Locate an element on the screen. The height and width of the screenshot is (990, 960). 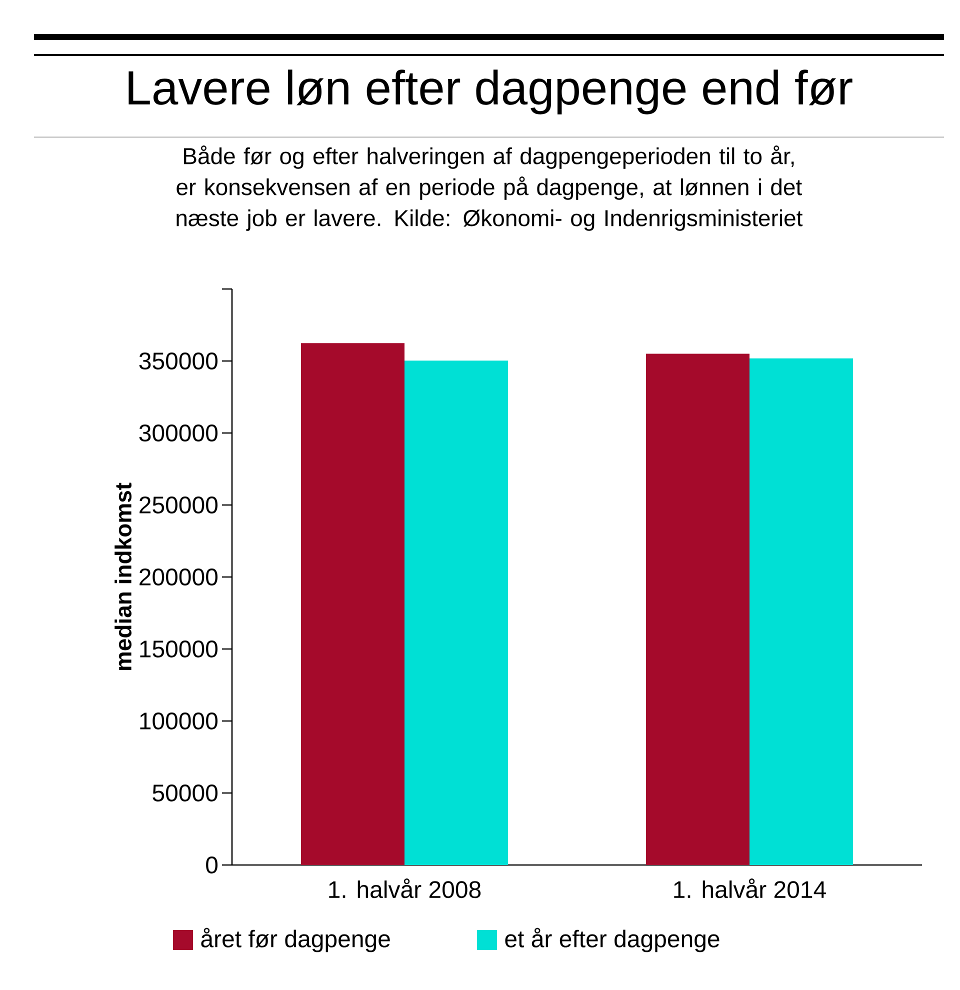
chart-subtitle: Både før og efter halveringen af dagpengeperioden til to år, er konsekvensen af en periode på dagpenge, at lønnen i det næste job er lavere. Kilde: Økonomi- og Indenrigsministeriet is located at coordinates (489, 188).